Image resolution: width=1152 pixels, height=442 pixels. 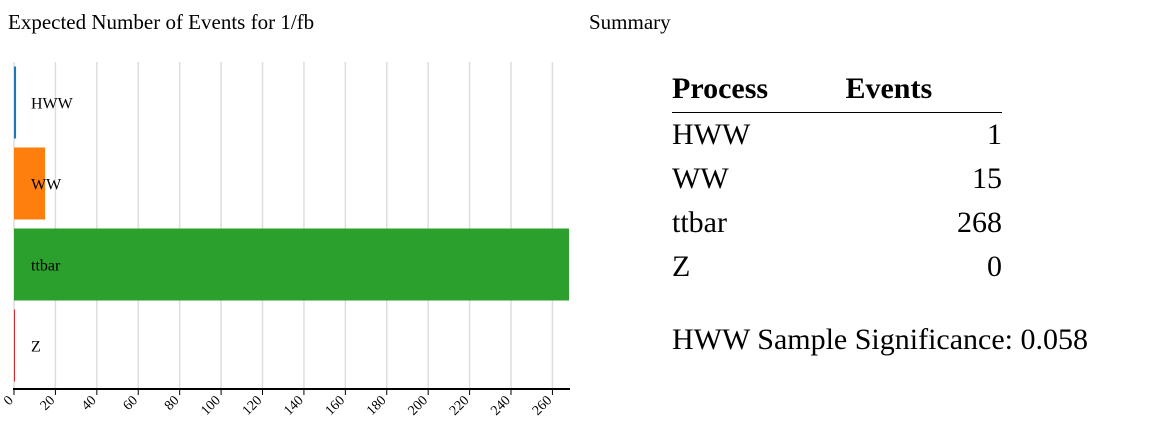 I want to click on x-tick-label: 160, so click(x=335, y=405).